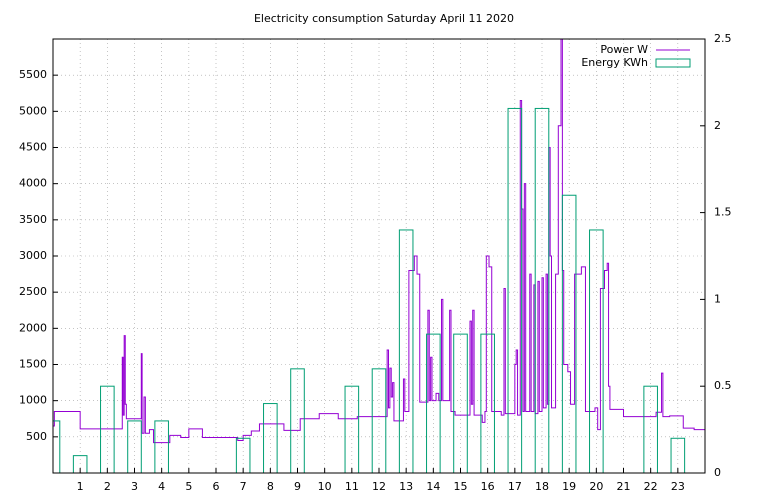 This screenshot has height=504, width=768. I want to click on y-tick-label: 4500, so click(33, 147).